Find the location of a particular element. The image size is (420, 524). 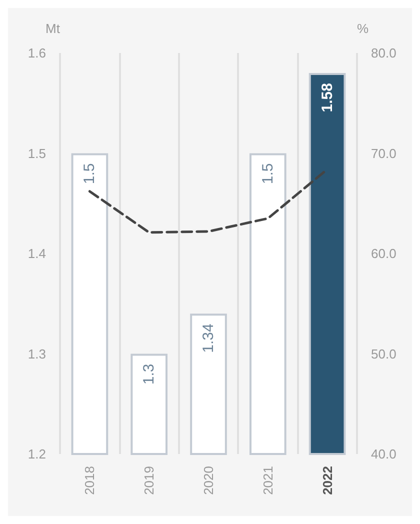

y2-tick-label: 60.0 is located at coordinates (383, 253).